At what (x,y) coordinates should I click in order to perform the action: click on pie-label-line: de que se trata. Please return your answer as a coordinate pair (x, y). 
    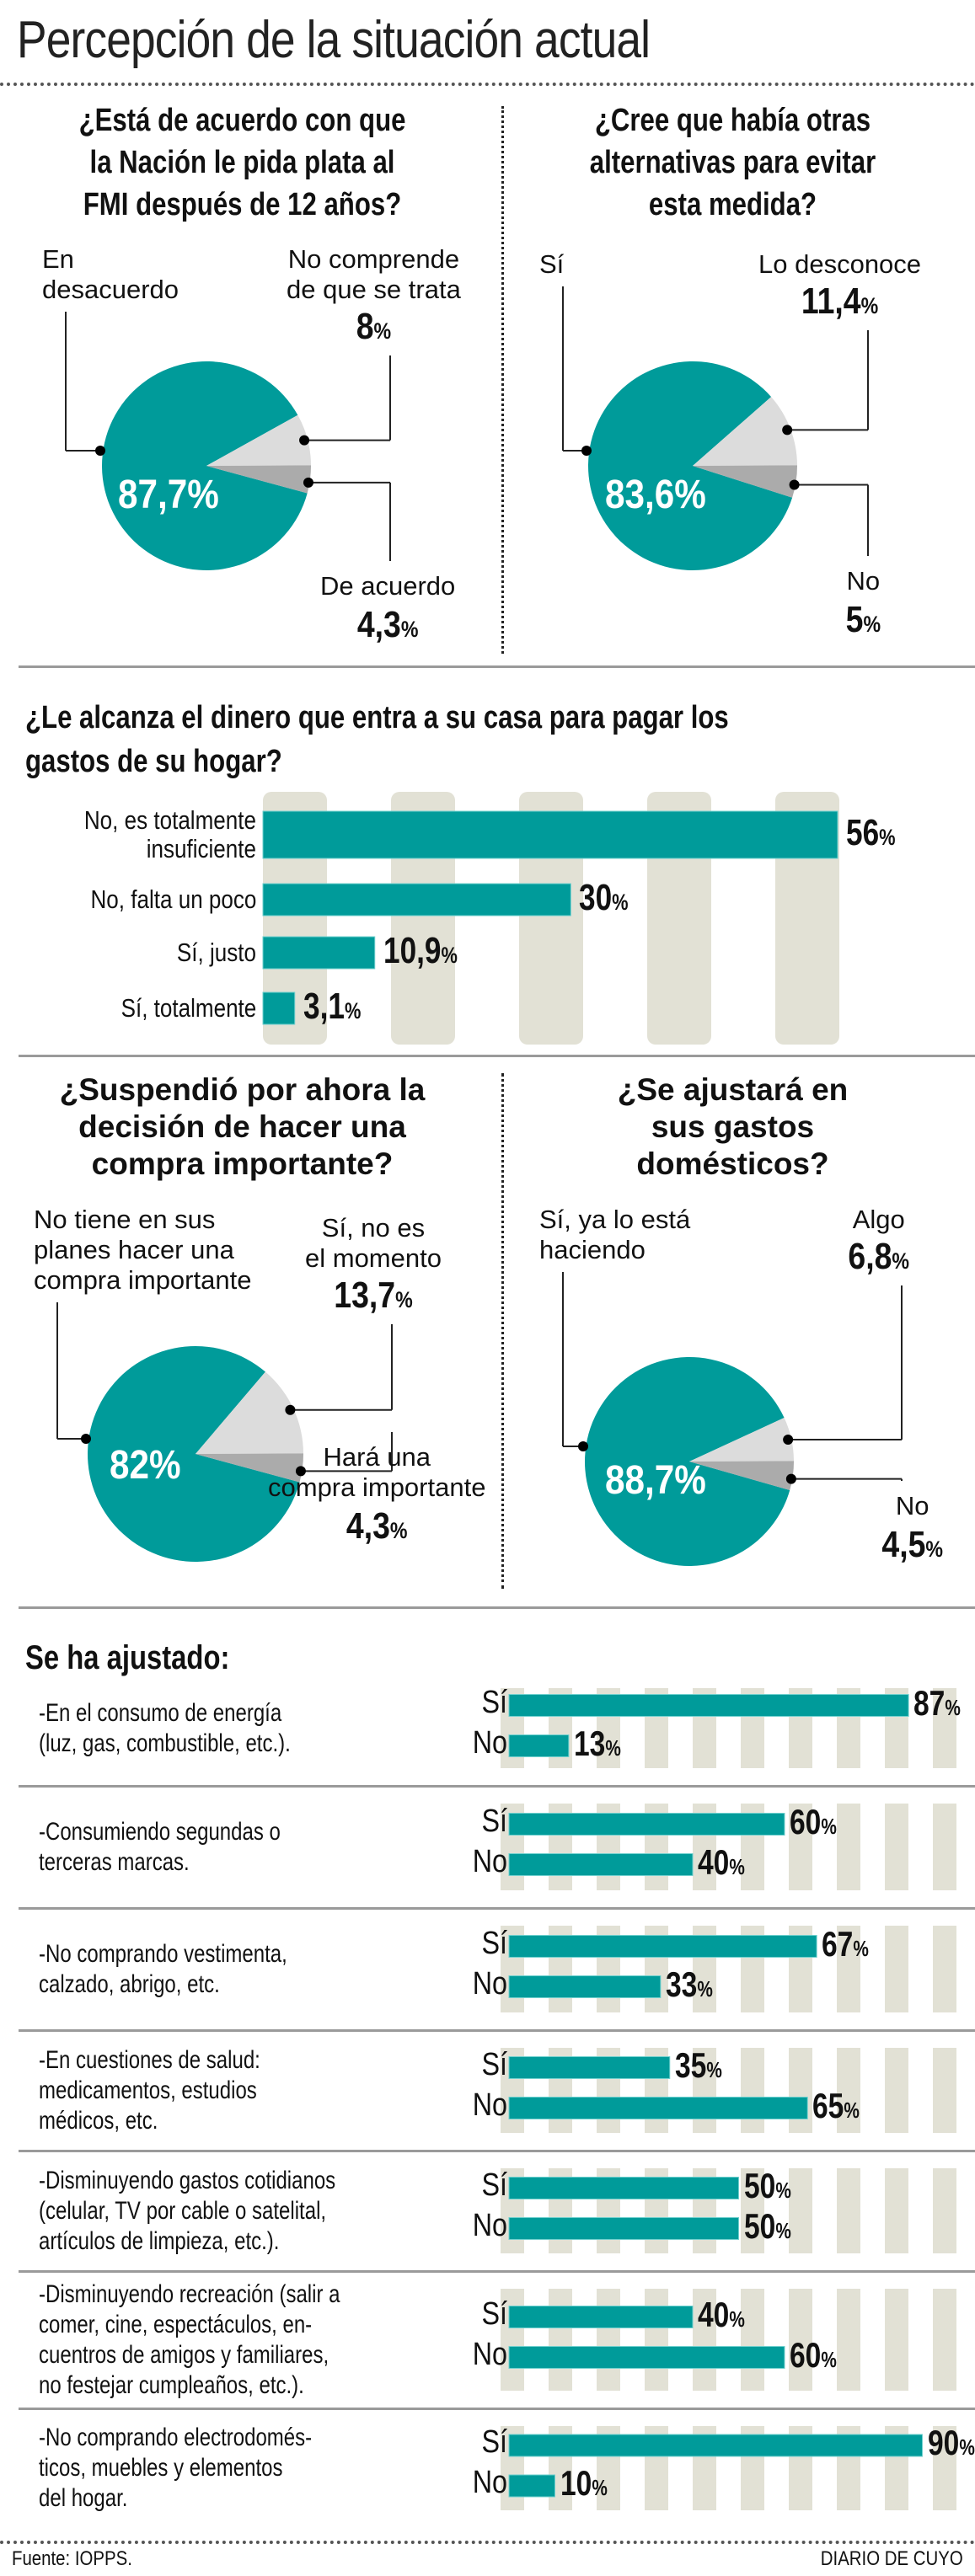
    Looking at the image, I should click on (374, 289).